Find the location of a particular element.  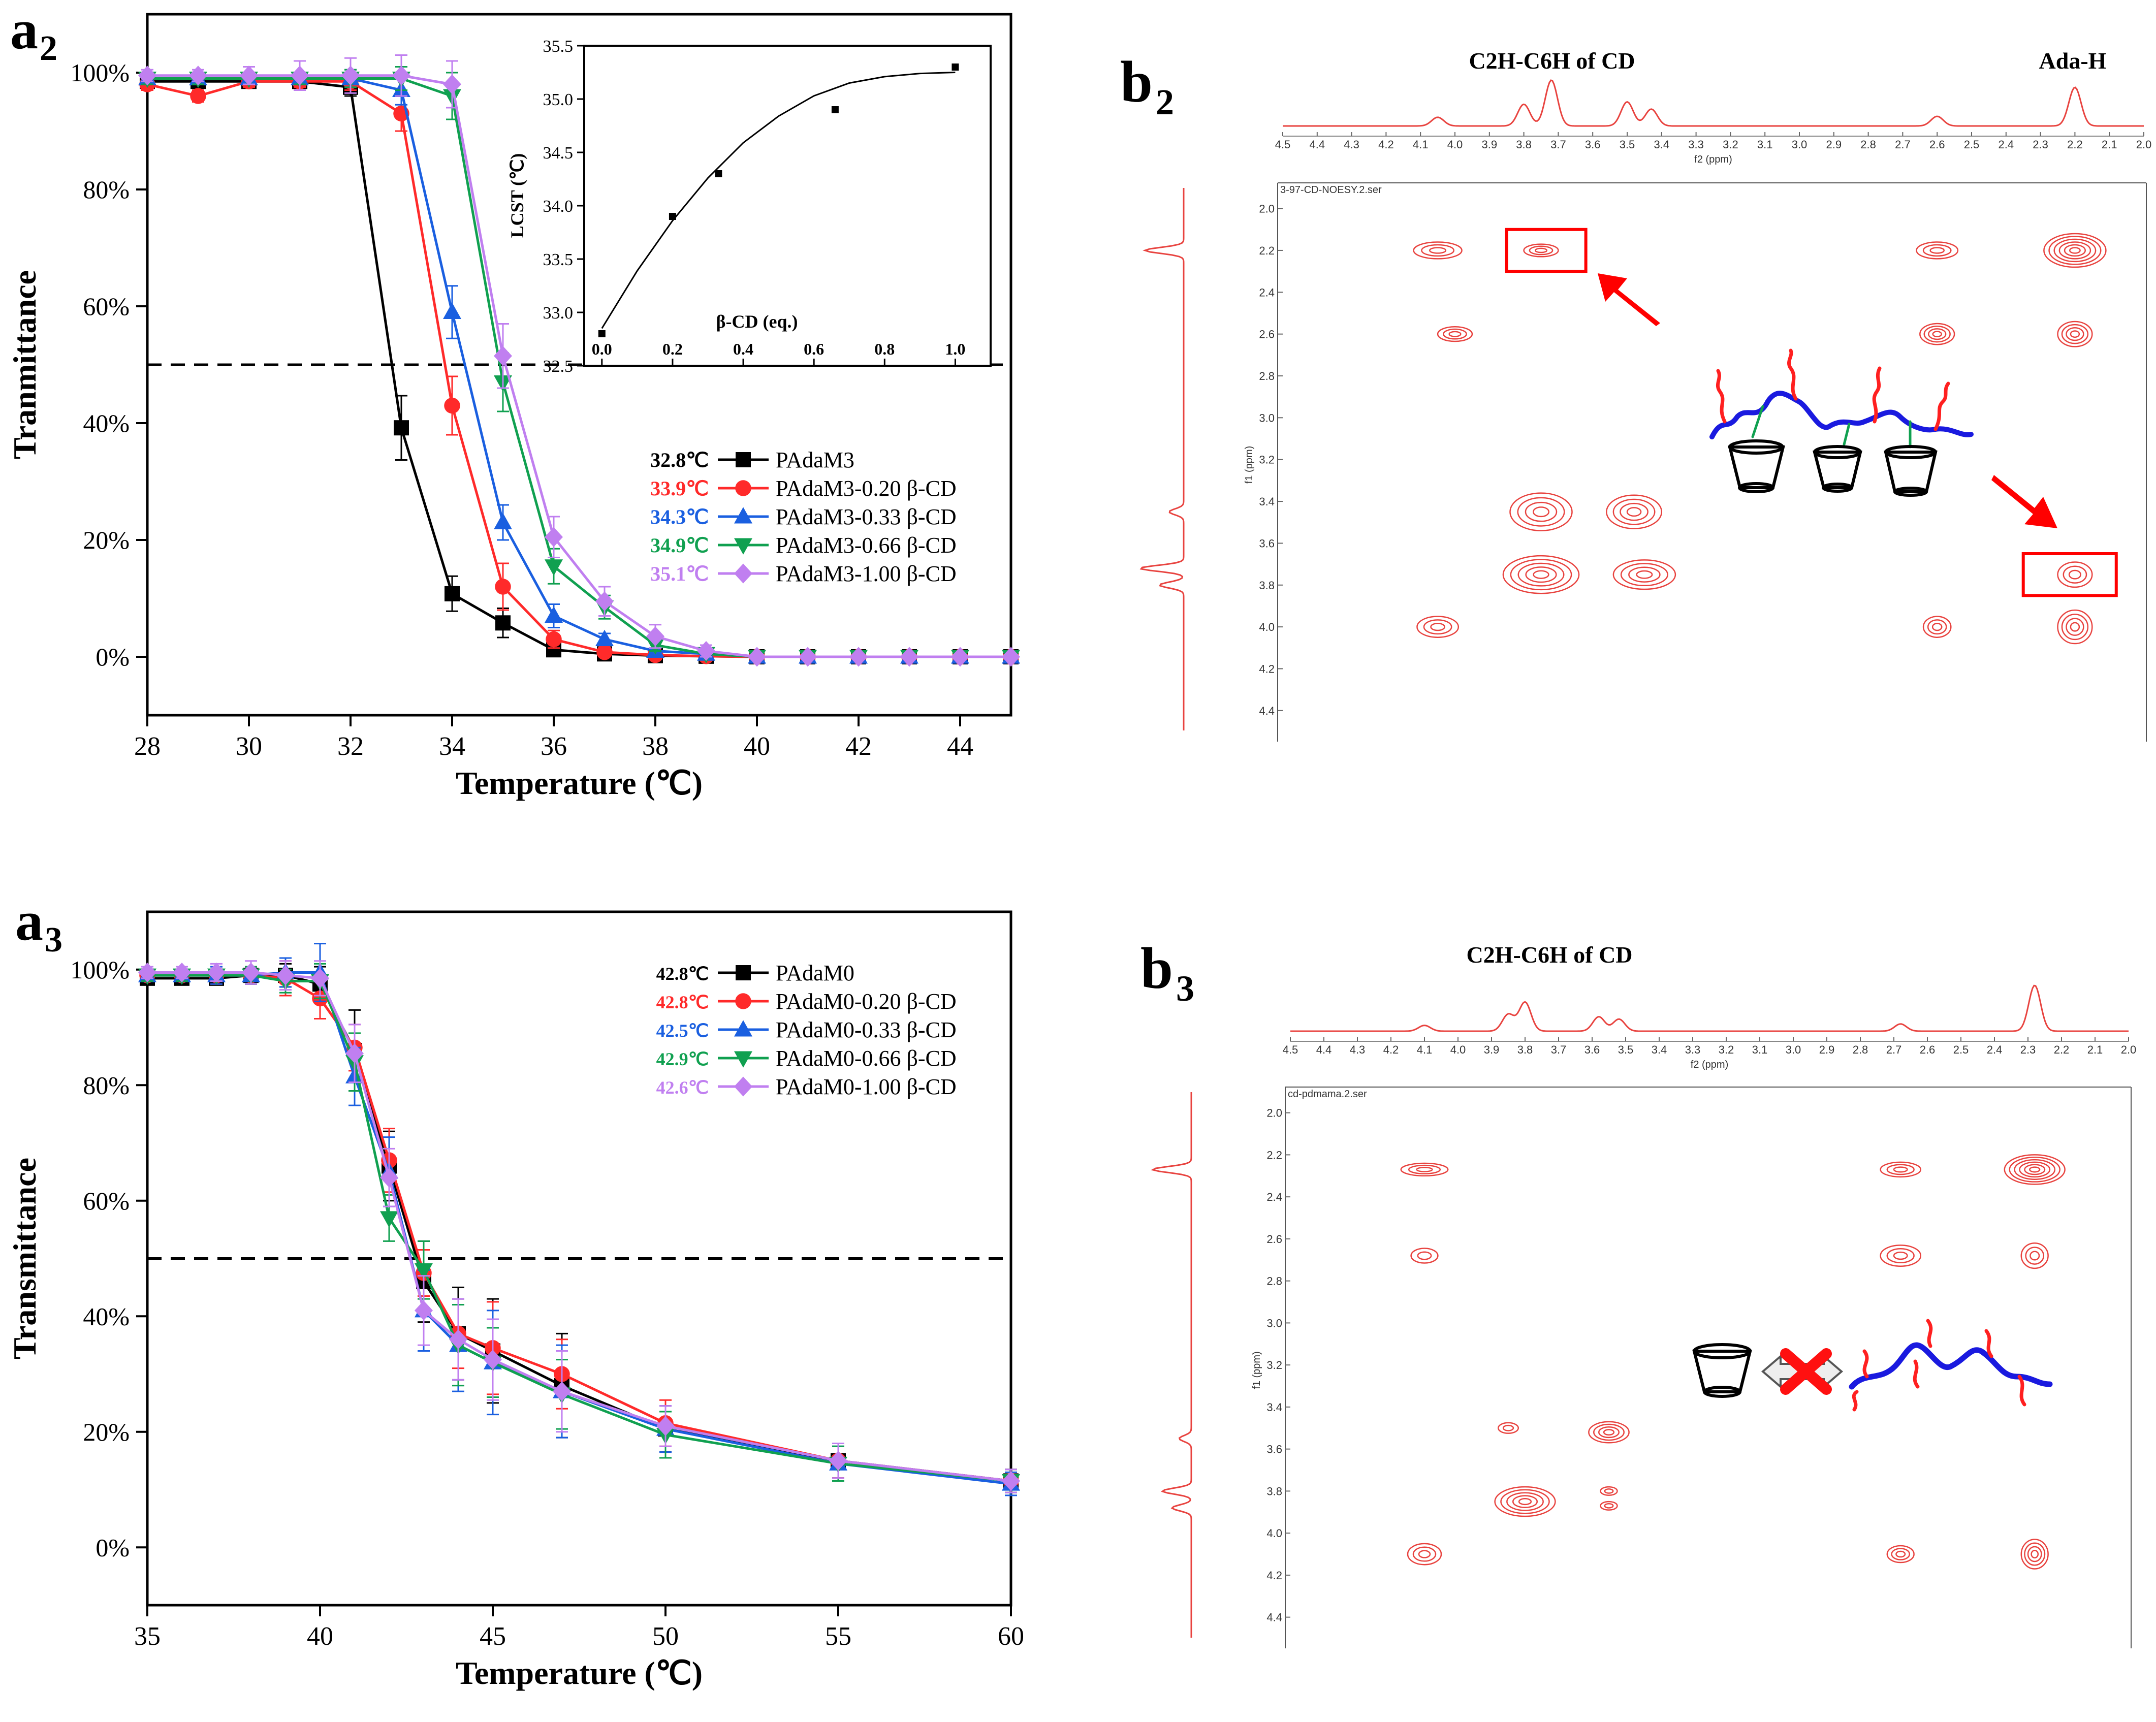

inset-fit-curve is located at coordinates (778, 201).